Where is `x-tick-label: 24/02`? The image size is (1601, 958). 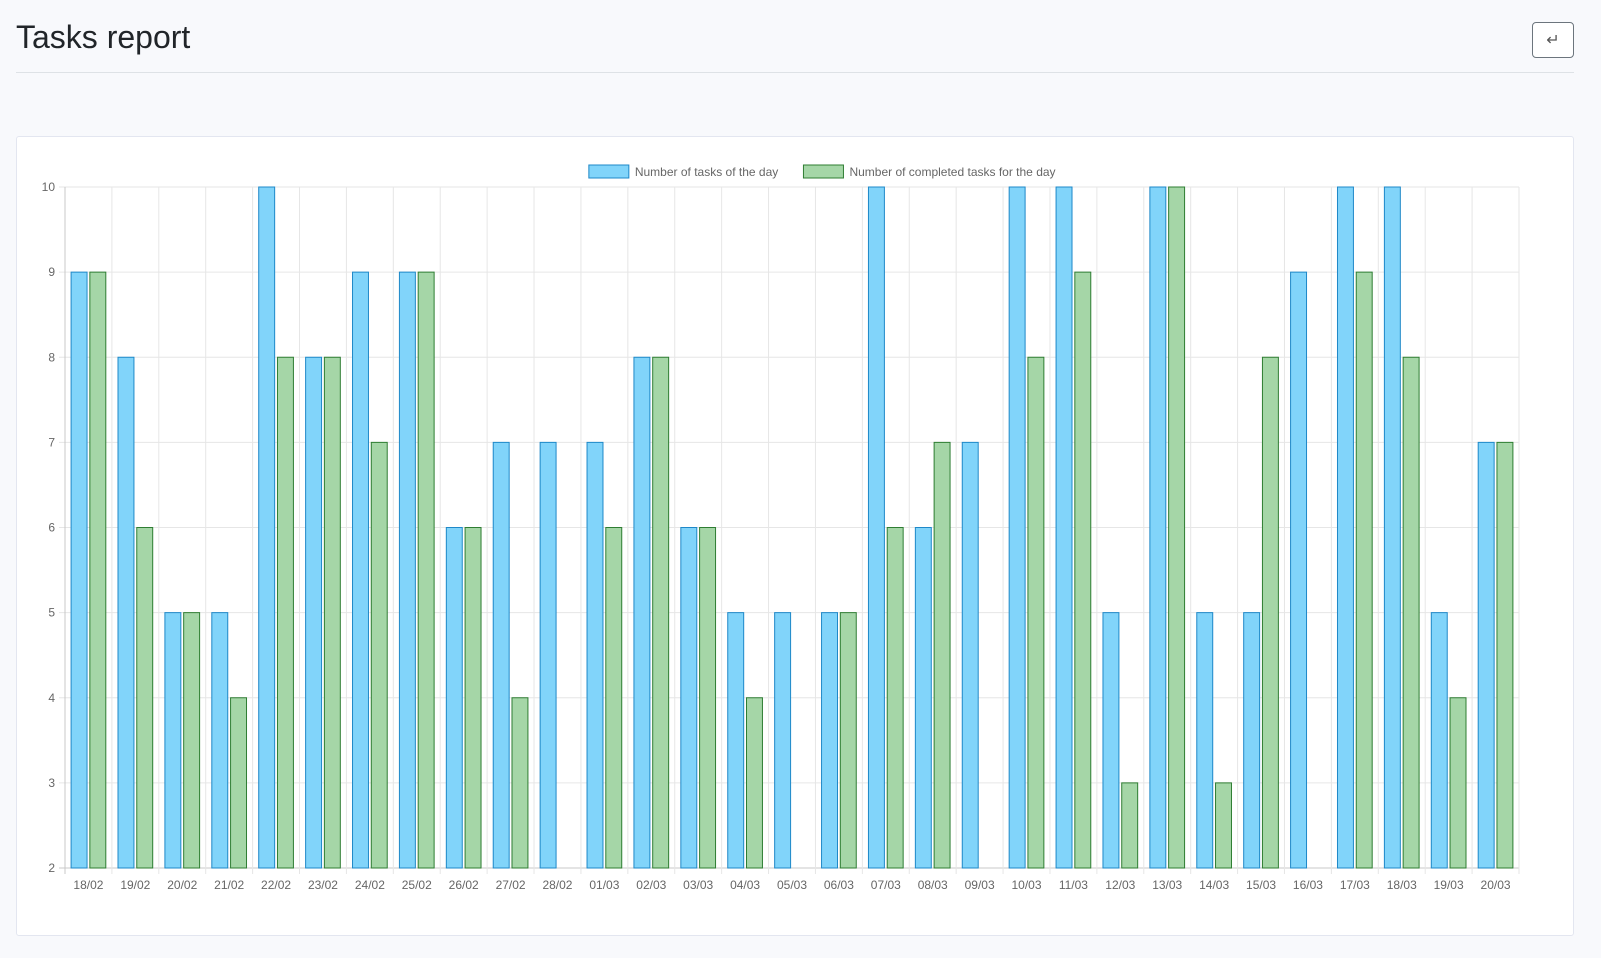
x-tick-label: 24/02 is located at coordinates (370, 885).